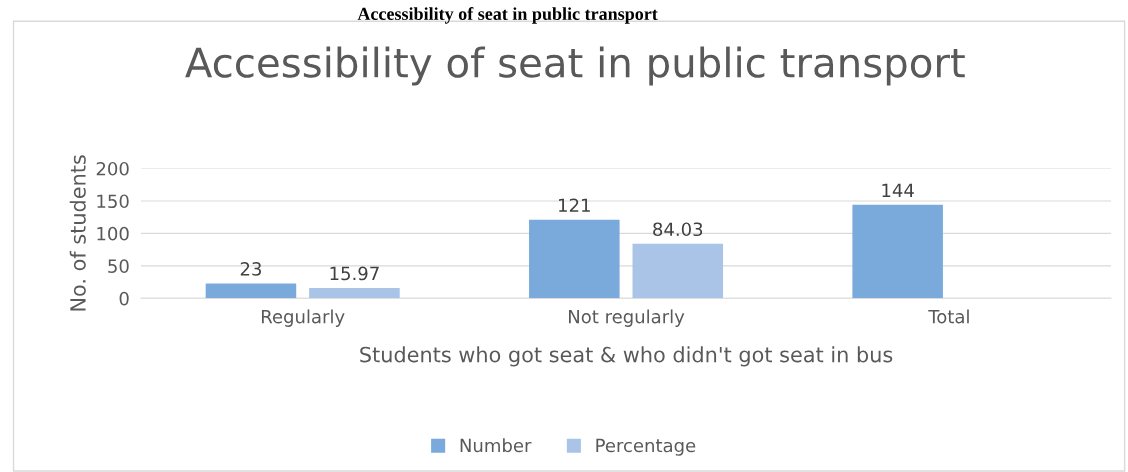 The image size is (1128, 472). Describe the element at coordinates (948, 316) in the screenshot. I see `x-tick-label: Total` at that location.